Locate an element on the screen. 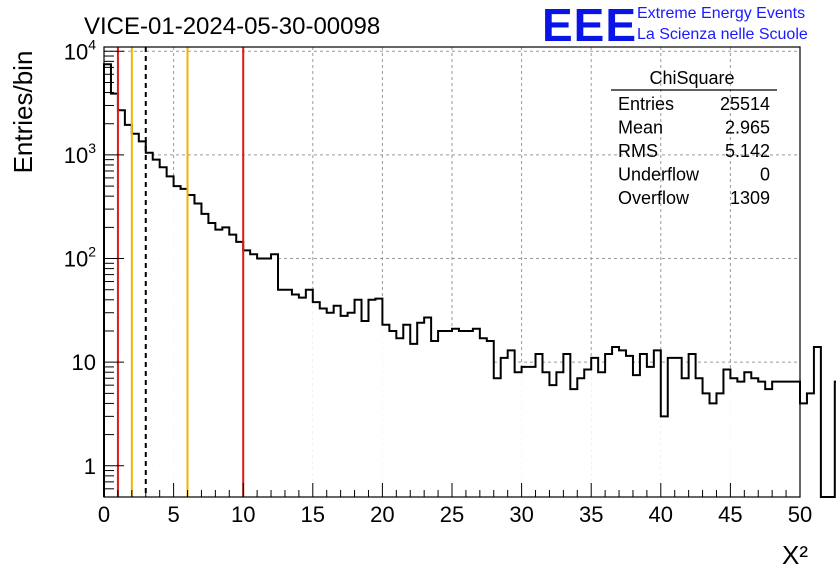 This screenshot has height=572, width=836. stats-value: 0 is located at coordinates (765, 175).